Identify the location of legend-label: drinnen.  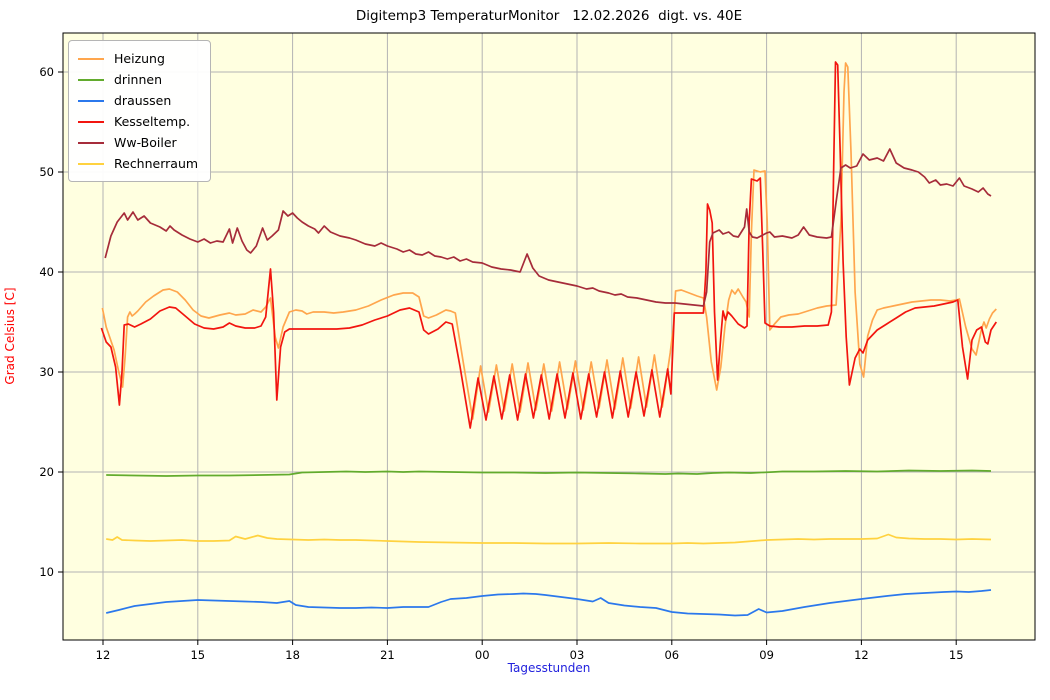
(138, 79).